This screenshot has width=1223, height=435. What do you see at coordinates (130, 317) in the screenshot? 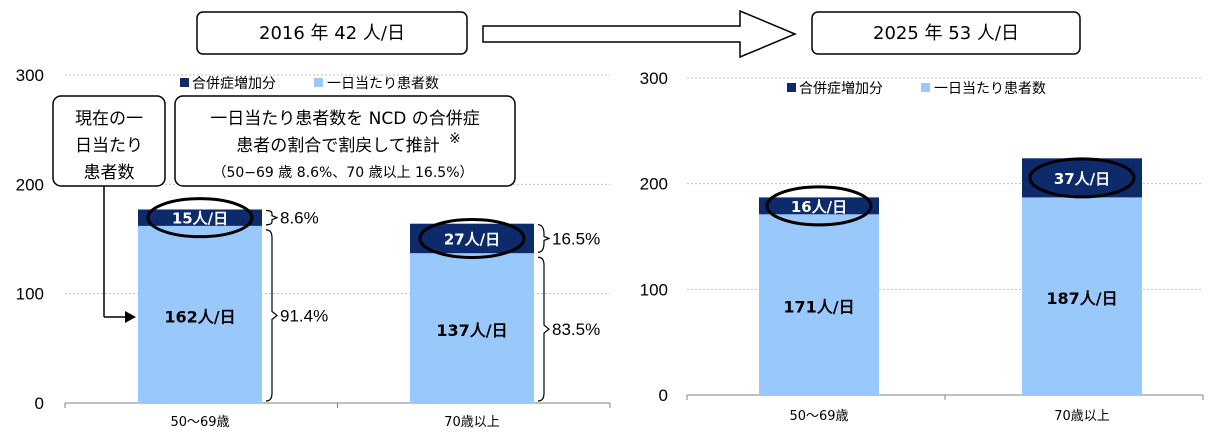
I see `callout-pointer-arrowhead` at bounding box center [130, 317].